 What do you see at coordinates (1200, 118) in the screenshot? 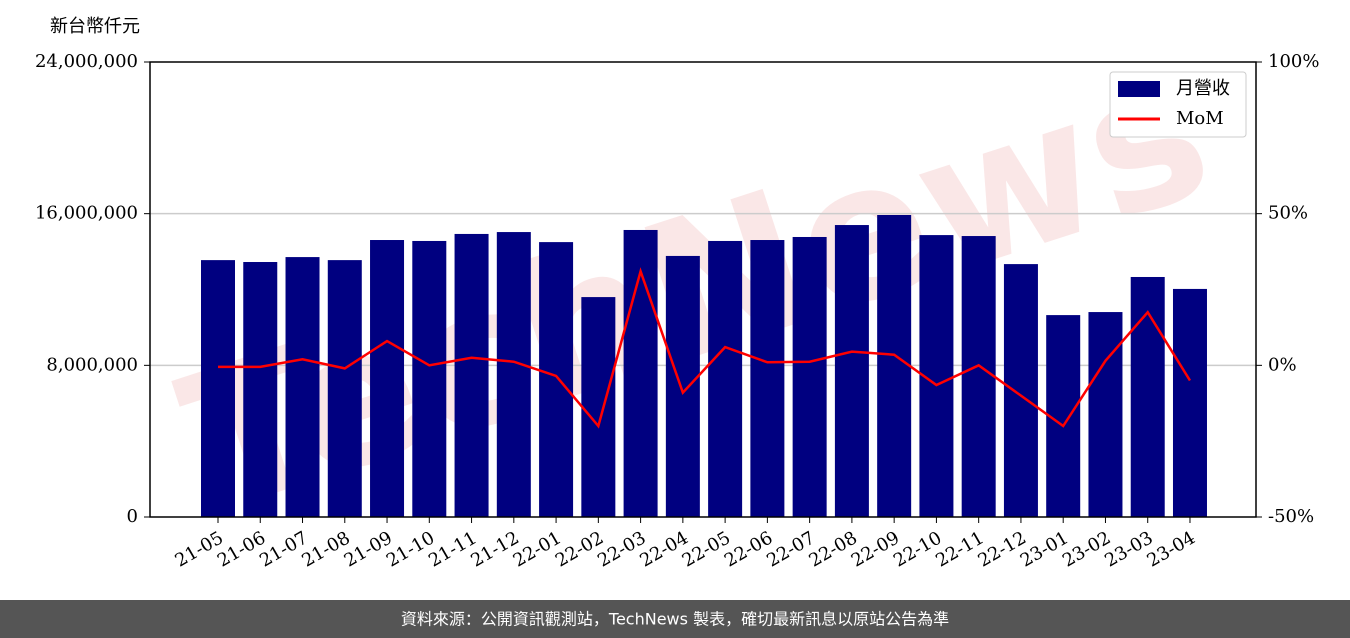
I see `legend-label: MoM` at bounding box center [1200, 118].